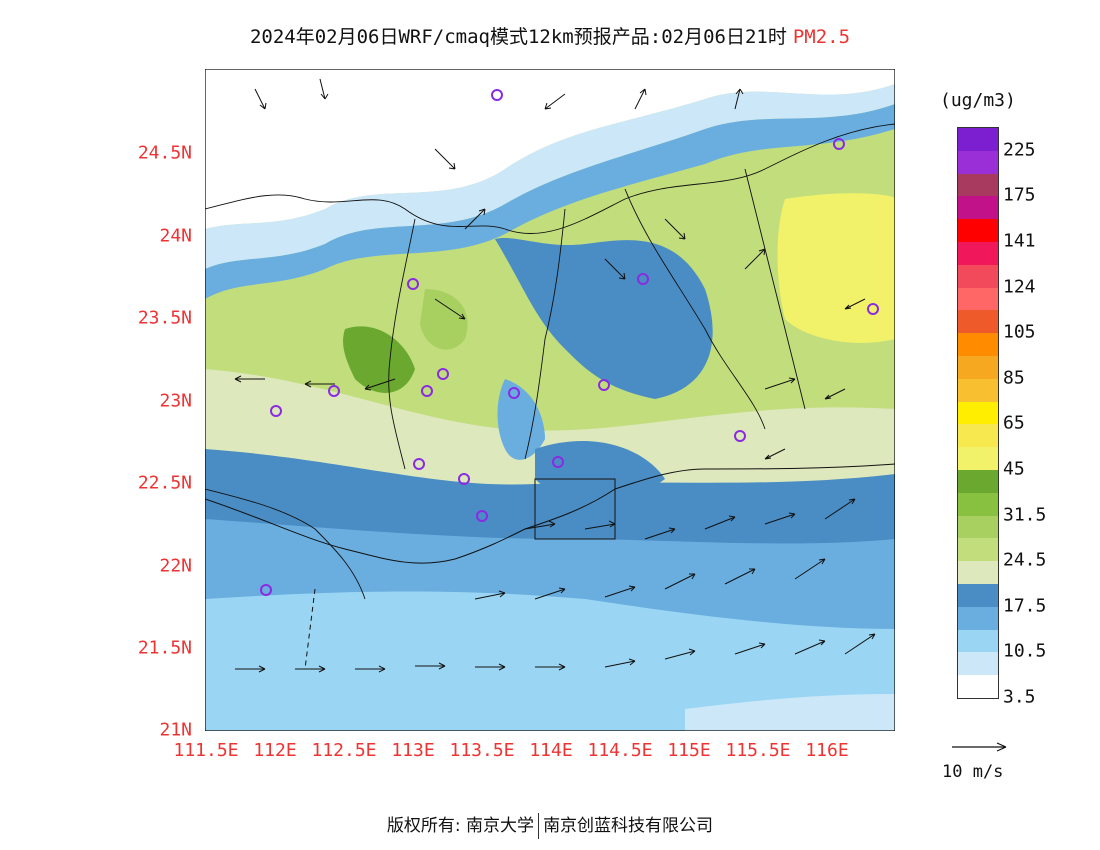 Image resolution: width=1100 pixels, height=850 pixels. What do you see at coordinates (575, 509) in the screenshot?
I see `hong-kong-box` at bounding box center [575, 509].